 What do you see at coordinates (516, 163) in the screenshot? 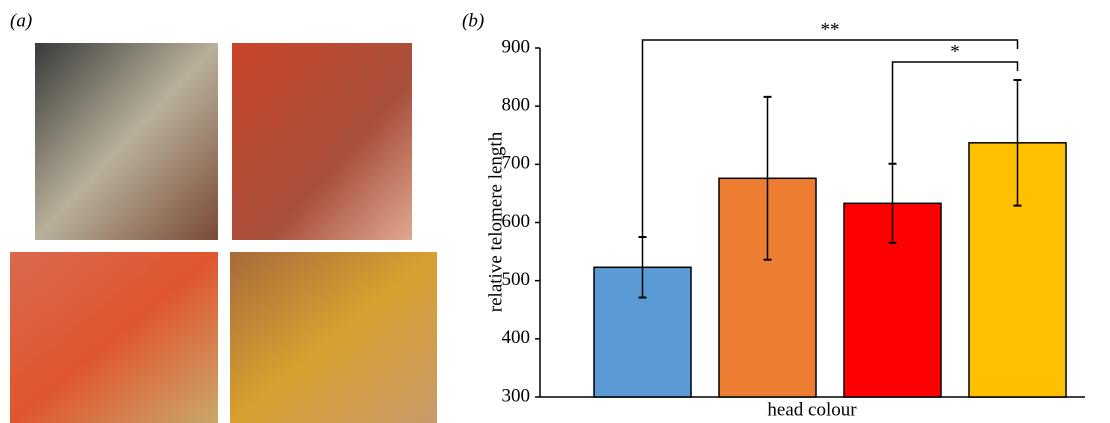
I see `y-tick-label: 700` at bounding box center [516, 163].